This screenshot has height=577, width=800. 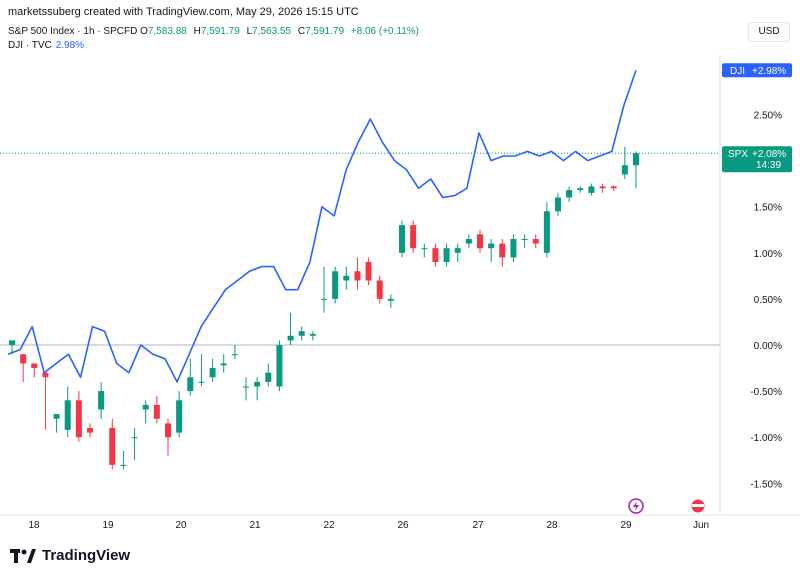 I want to click on spx-price-tag, so click(x=757, y=159).